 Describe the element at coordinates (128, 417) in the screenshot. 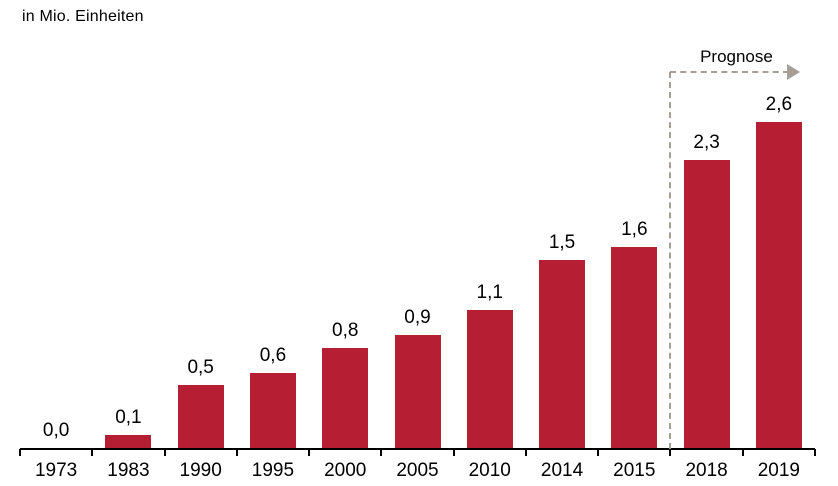

I see `bar-value-label: 0,1` at that location.